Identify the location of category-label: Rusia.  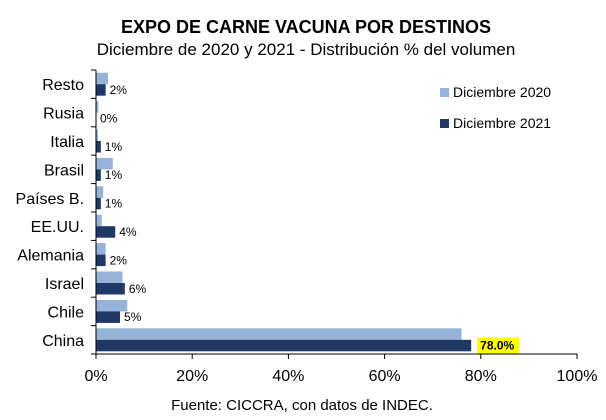
(63, 114).